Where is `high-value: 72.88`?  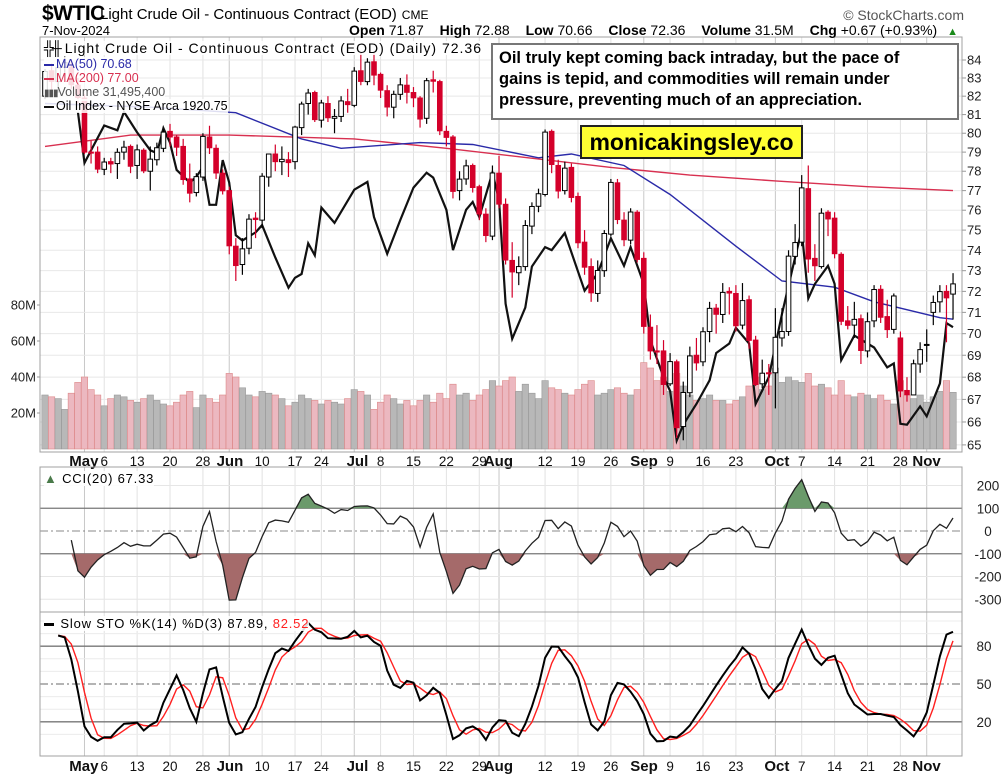 high-value: 72.88 is located at coordinates (492, 30).